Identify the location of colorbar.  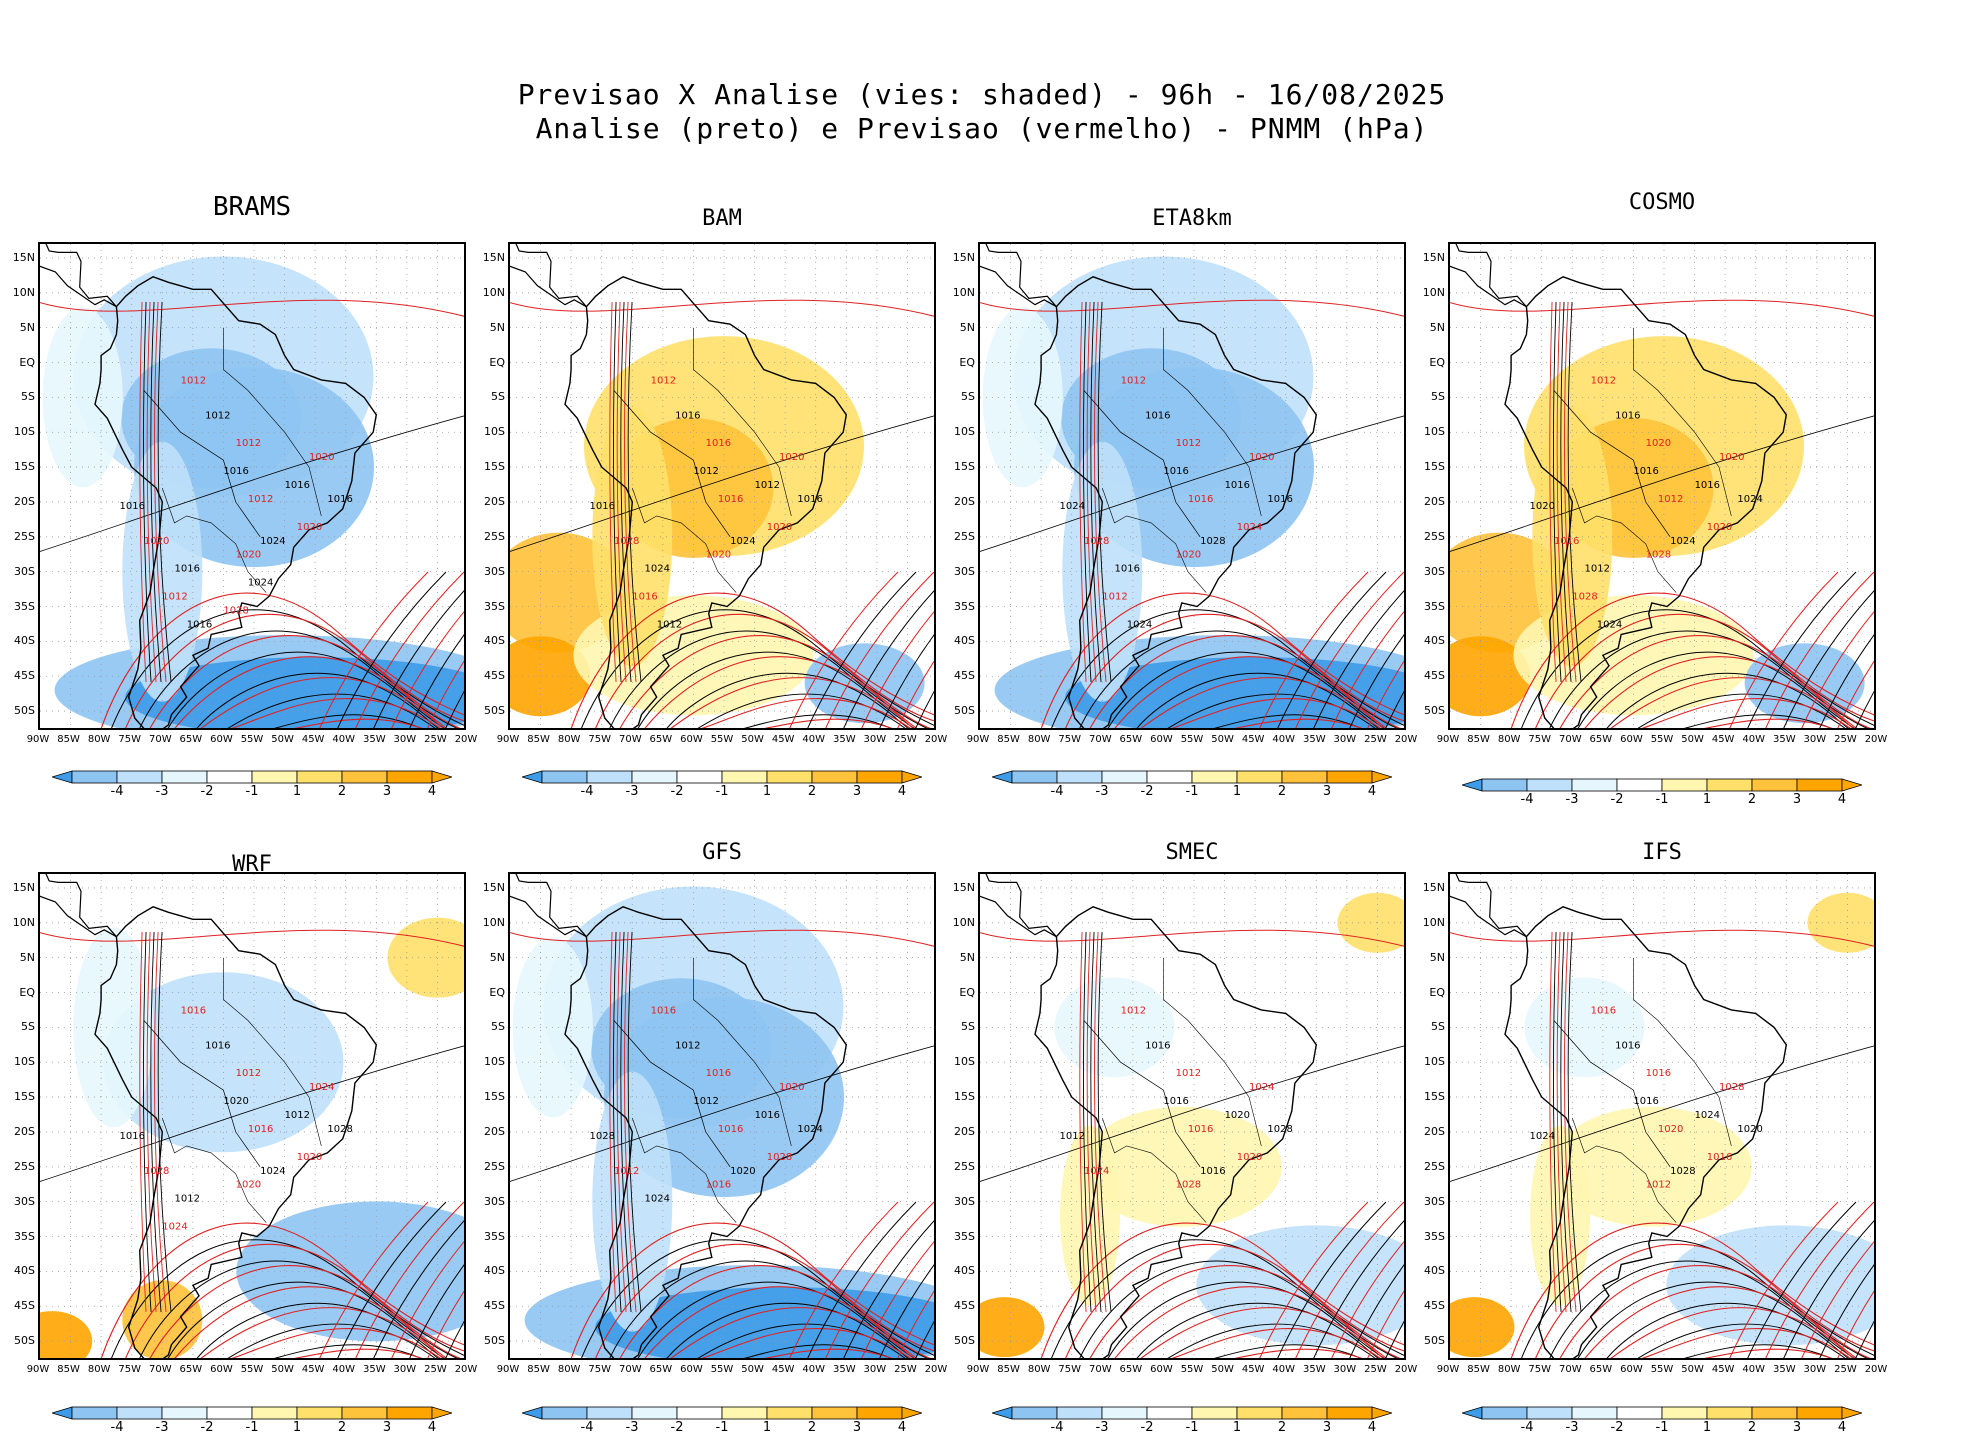
(1192, 1413).